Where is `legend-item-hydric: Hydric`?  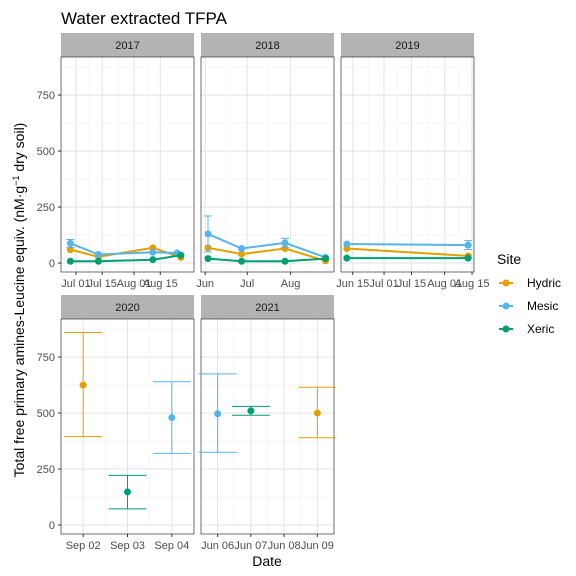
legend-item-hydric: Hydric is located at coordinates (530, 283).